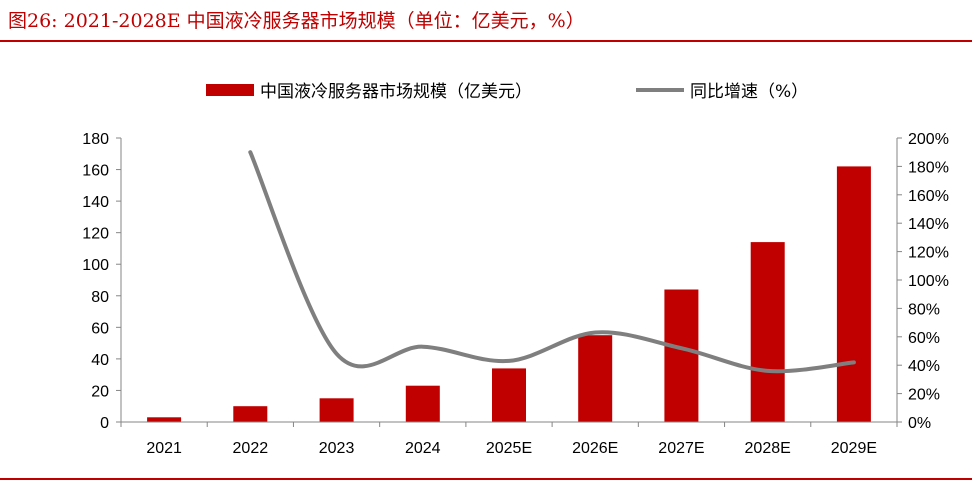  I want to click on chart-legend: 中国液冷服务器市场规模（亿美元） 同比增速（%）, so click(507, 92).